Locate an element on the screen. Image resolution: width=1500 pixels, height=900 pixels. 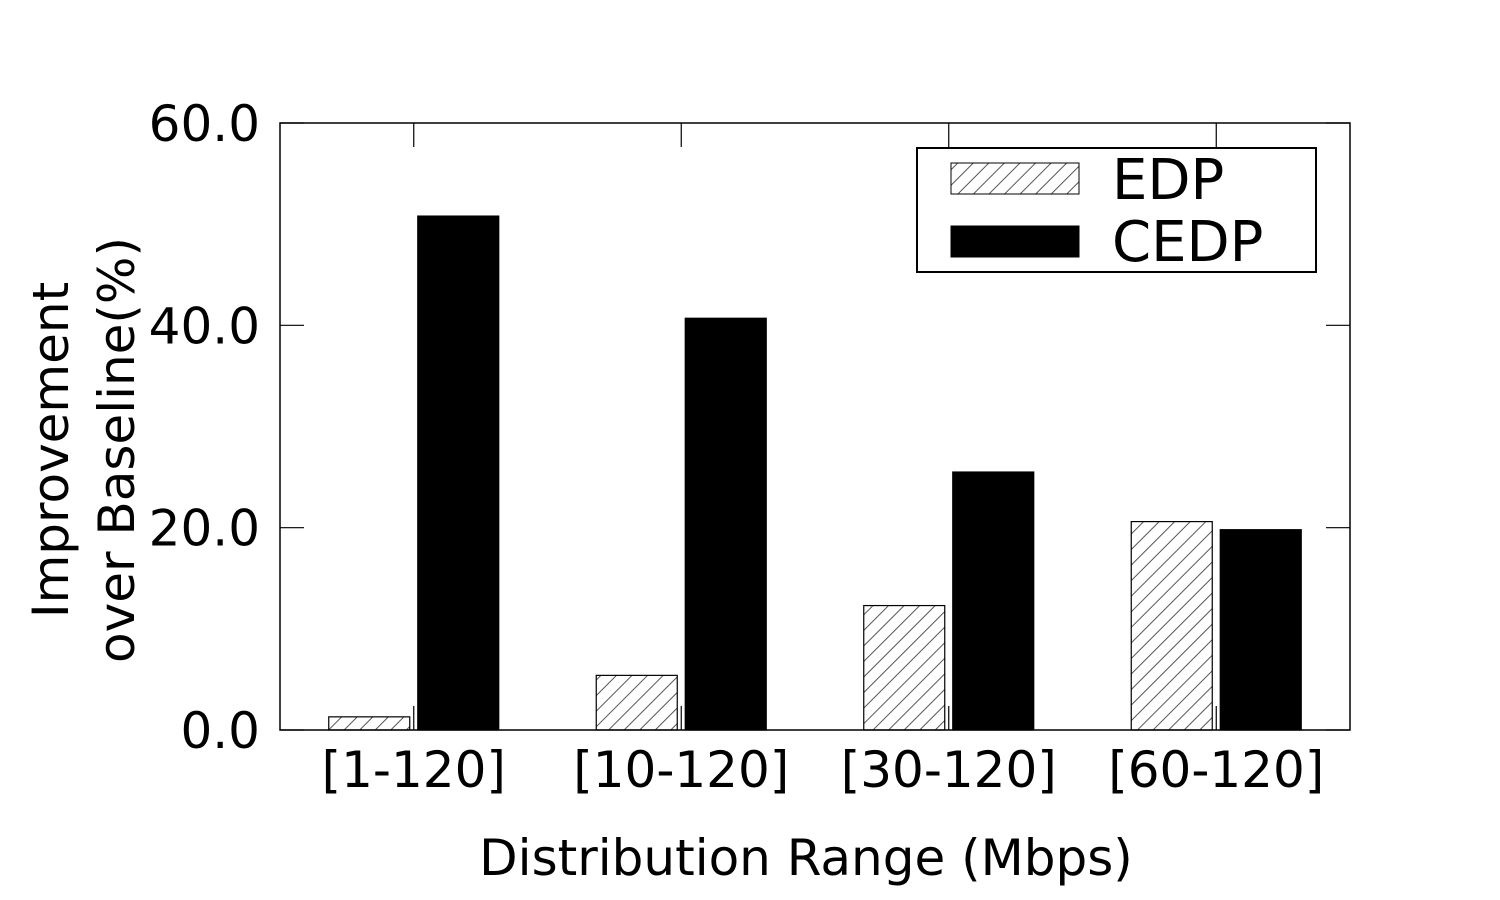
x-axis-title: Distribution Range (Mbps) is located at coordinates (806, 858).